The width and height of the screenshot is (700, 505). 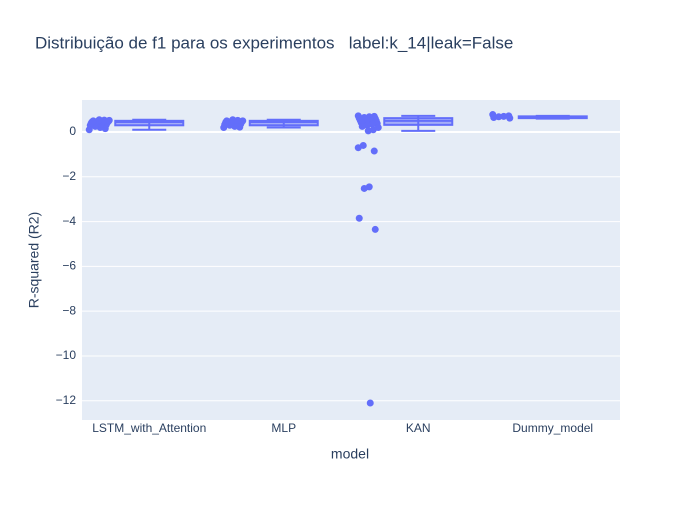 I want to click on y-tick-label: −4, so click(x=69, y=221).